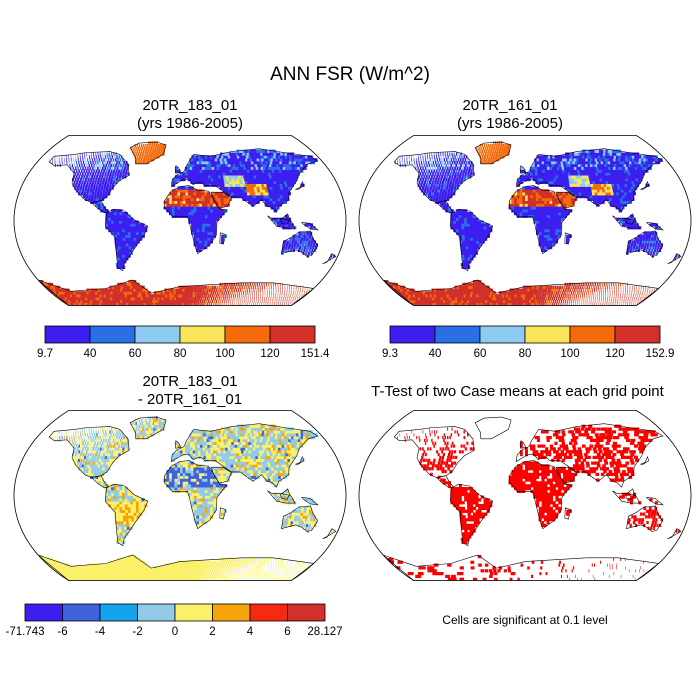 The width and height of the screenshot is (700, 700). I want to click on colorbar-difference: -71.743 -6 -4 -2 0 2 4 6 28.127, so click(174, 620).